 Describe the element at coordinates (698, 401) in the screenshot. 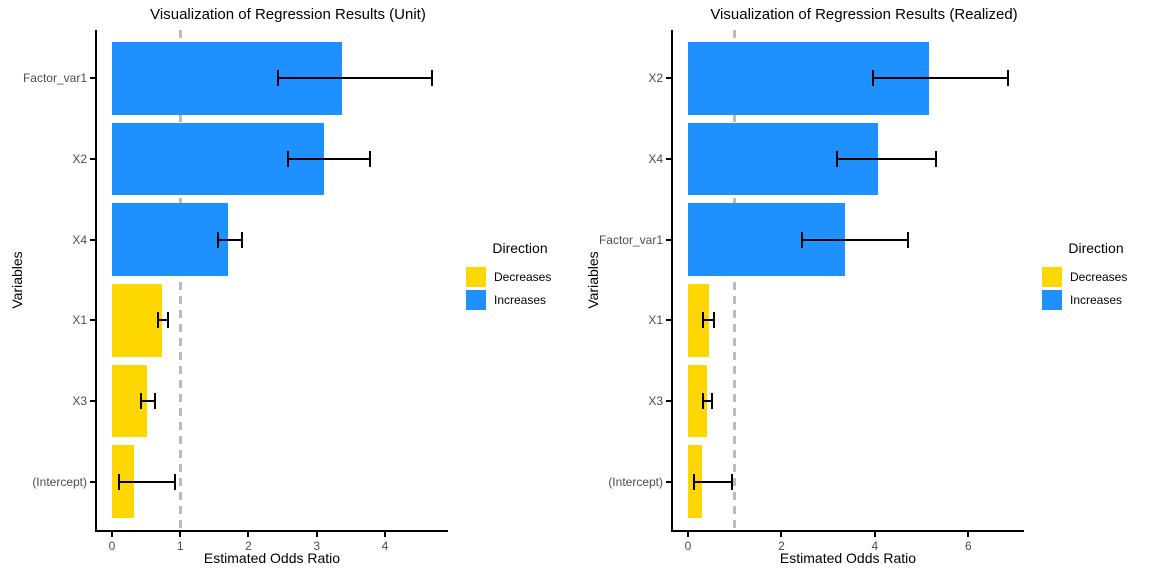

I see `bar-X3` at that location.